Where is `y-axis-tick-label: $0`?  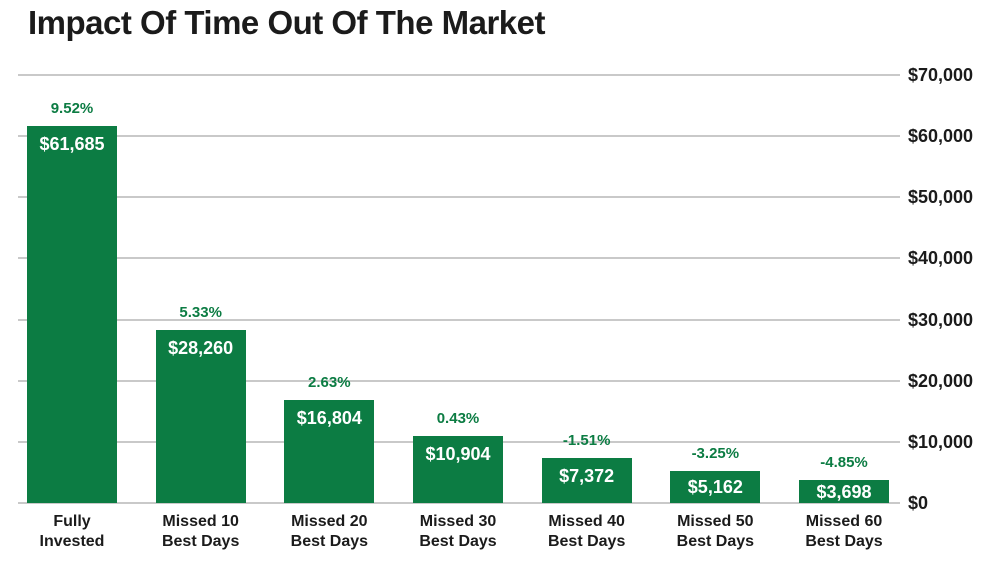 y-axis-tick-label: $0 is located at coordinates (918, 503).